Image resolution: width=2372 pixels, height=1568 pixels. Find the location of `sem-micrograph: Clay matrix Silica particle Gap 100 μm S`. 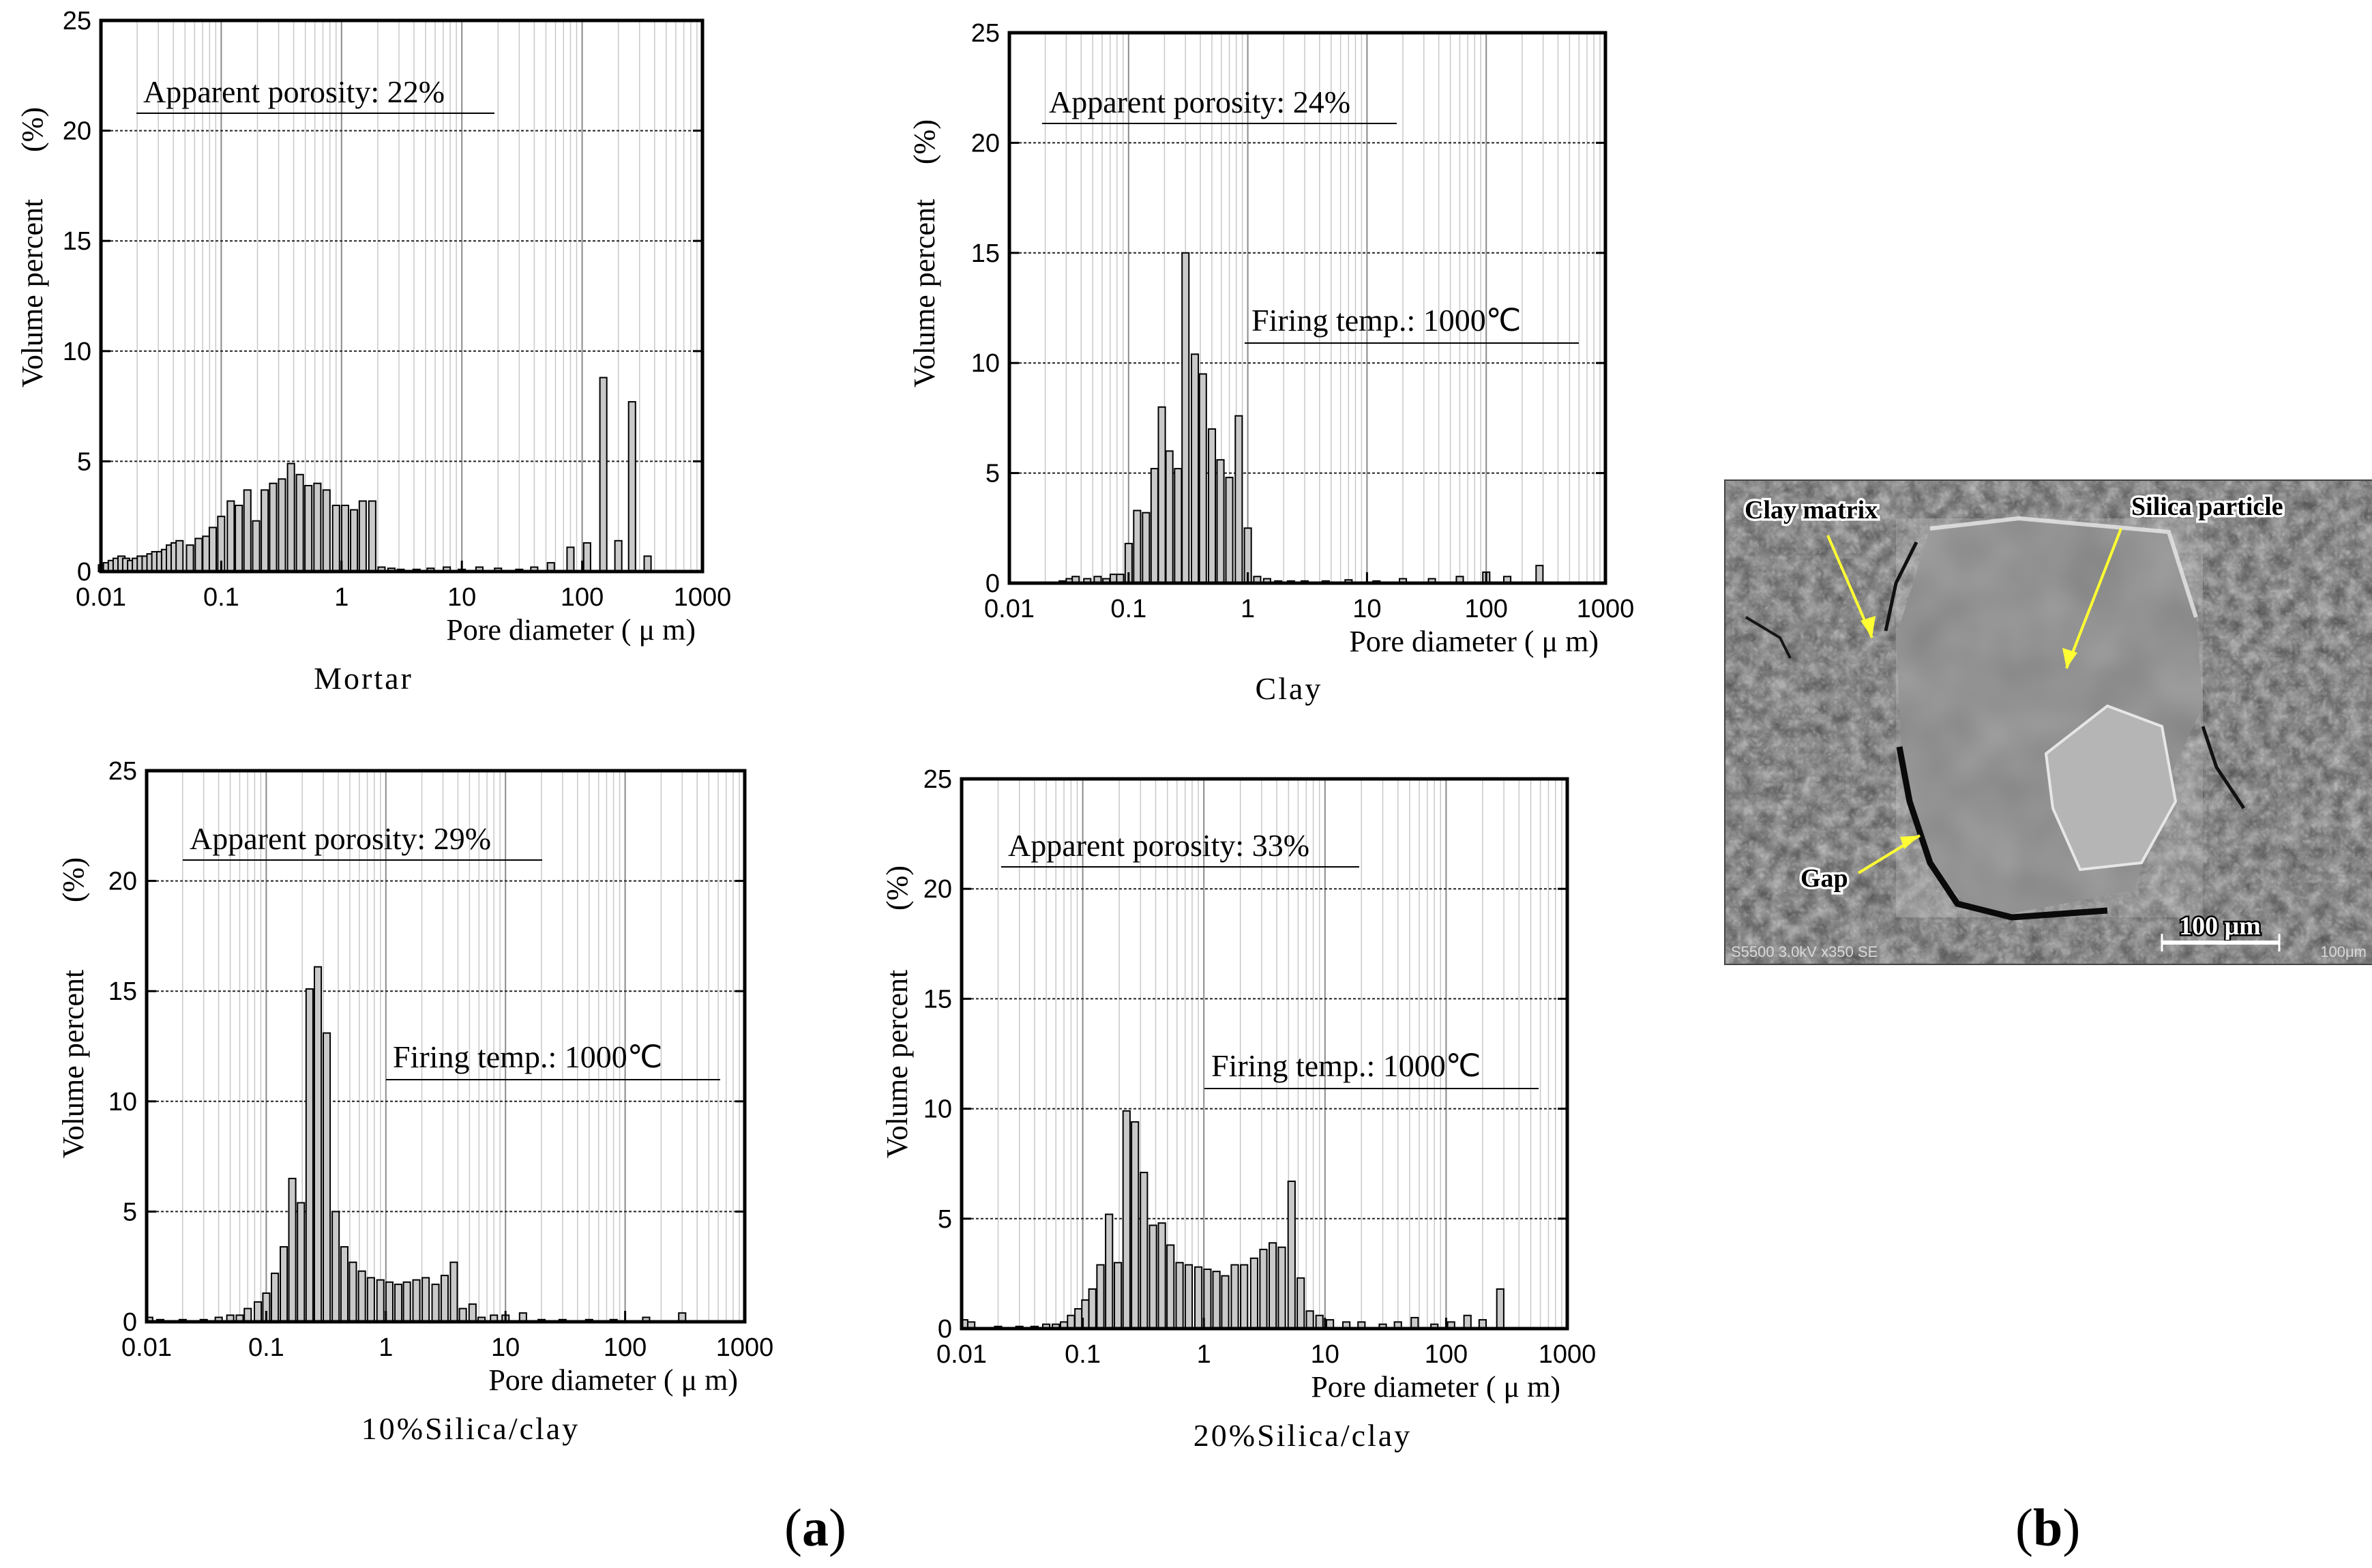

sem-micrograph: Clay matrix Silica particle Gap 100 μm S is located at coordinates (2048, 722).